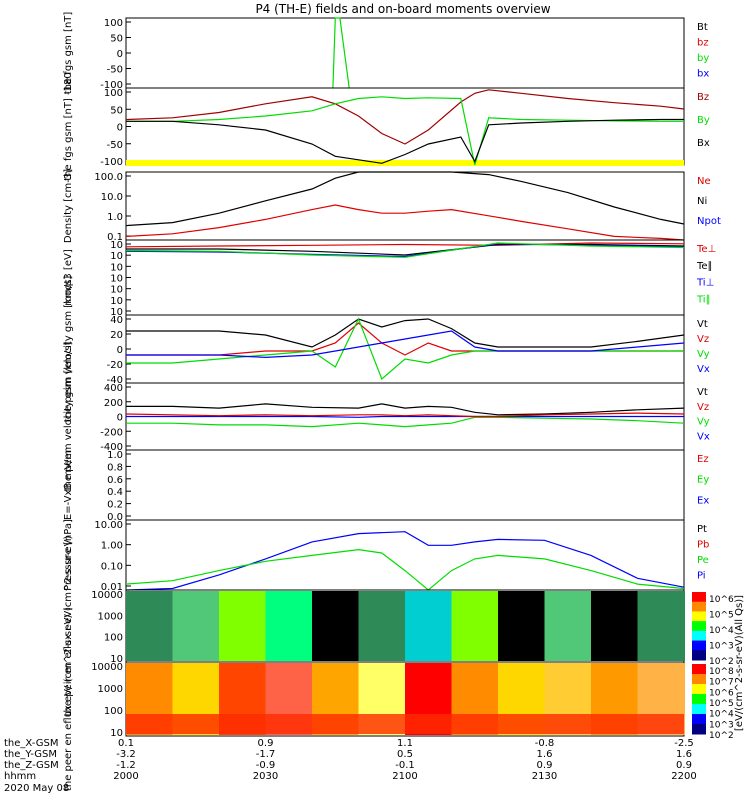 The width and height of the screenshot is (750, 804). I want to click on series-Vt, so click(405, 333).